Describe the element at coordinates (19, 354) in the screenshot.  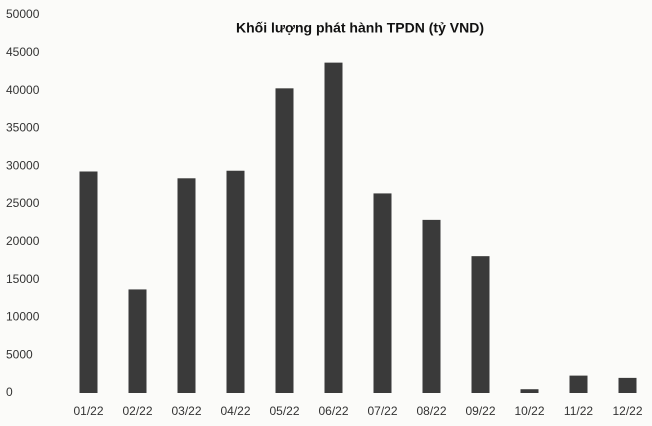
I see `y-tick-label: 5000` at that location.